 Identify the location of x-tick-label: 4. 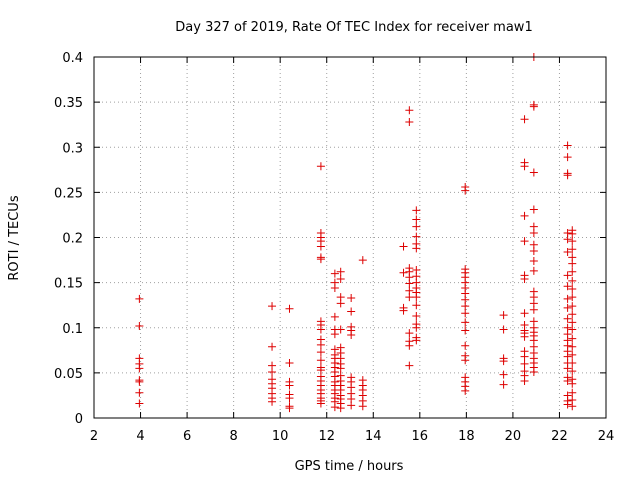
(140, 436).